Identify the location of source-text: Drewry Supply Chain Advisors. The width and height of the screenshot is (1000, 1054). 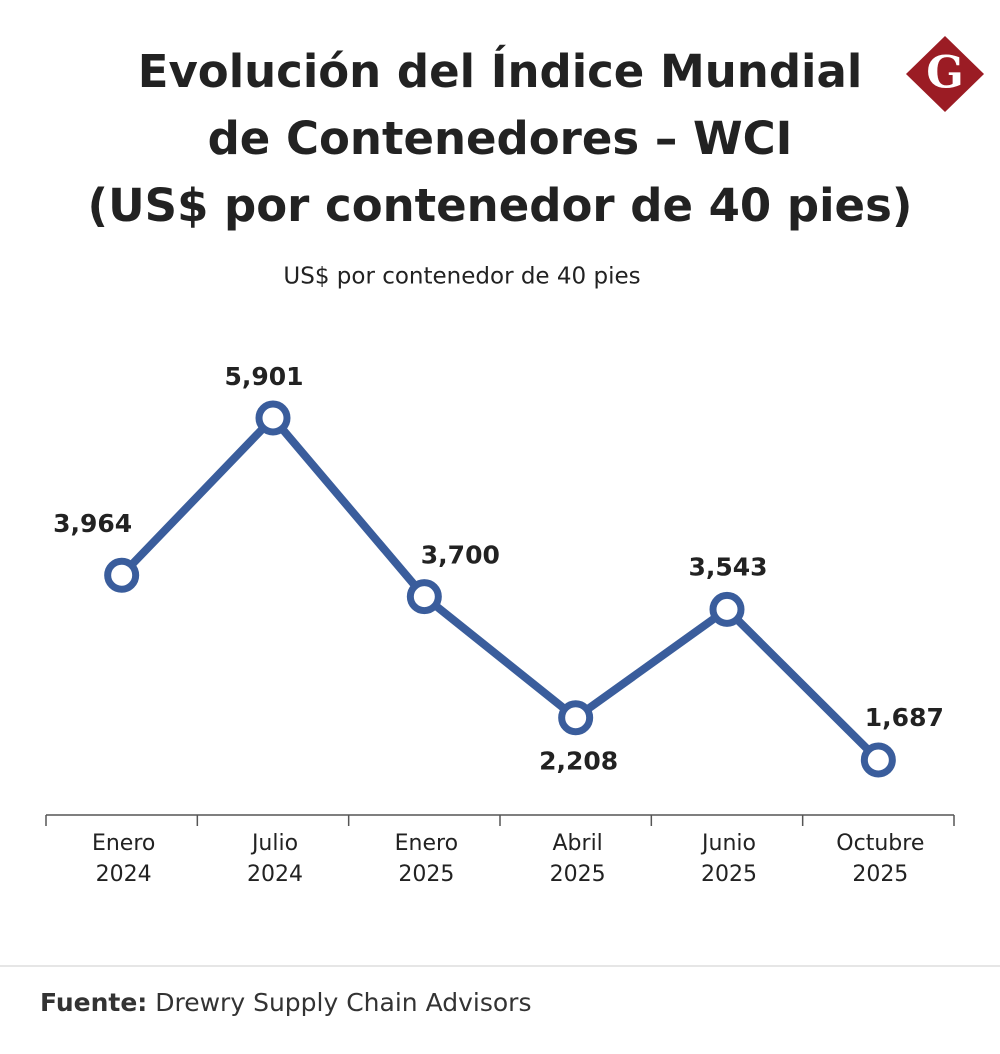
(343, 1002).